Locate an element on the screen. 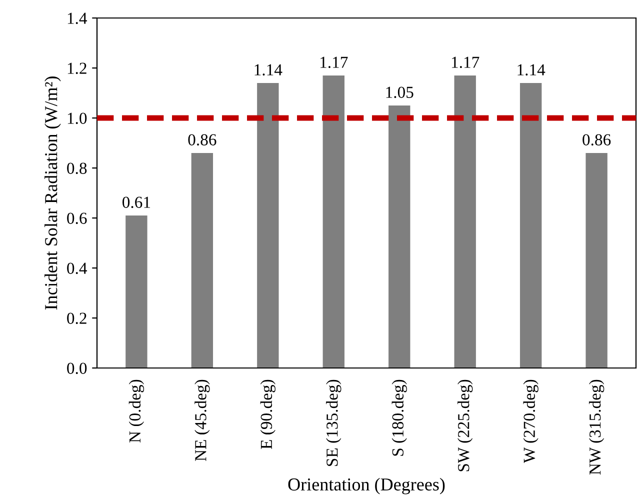 This screenshot has height=499, width=638. data-label: 1.05 is located at coordinates (400, 92).